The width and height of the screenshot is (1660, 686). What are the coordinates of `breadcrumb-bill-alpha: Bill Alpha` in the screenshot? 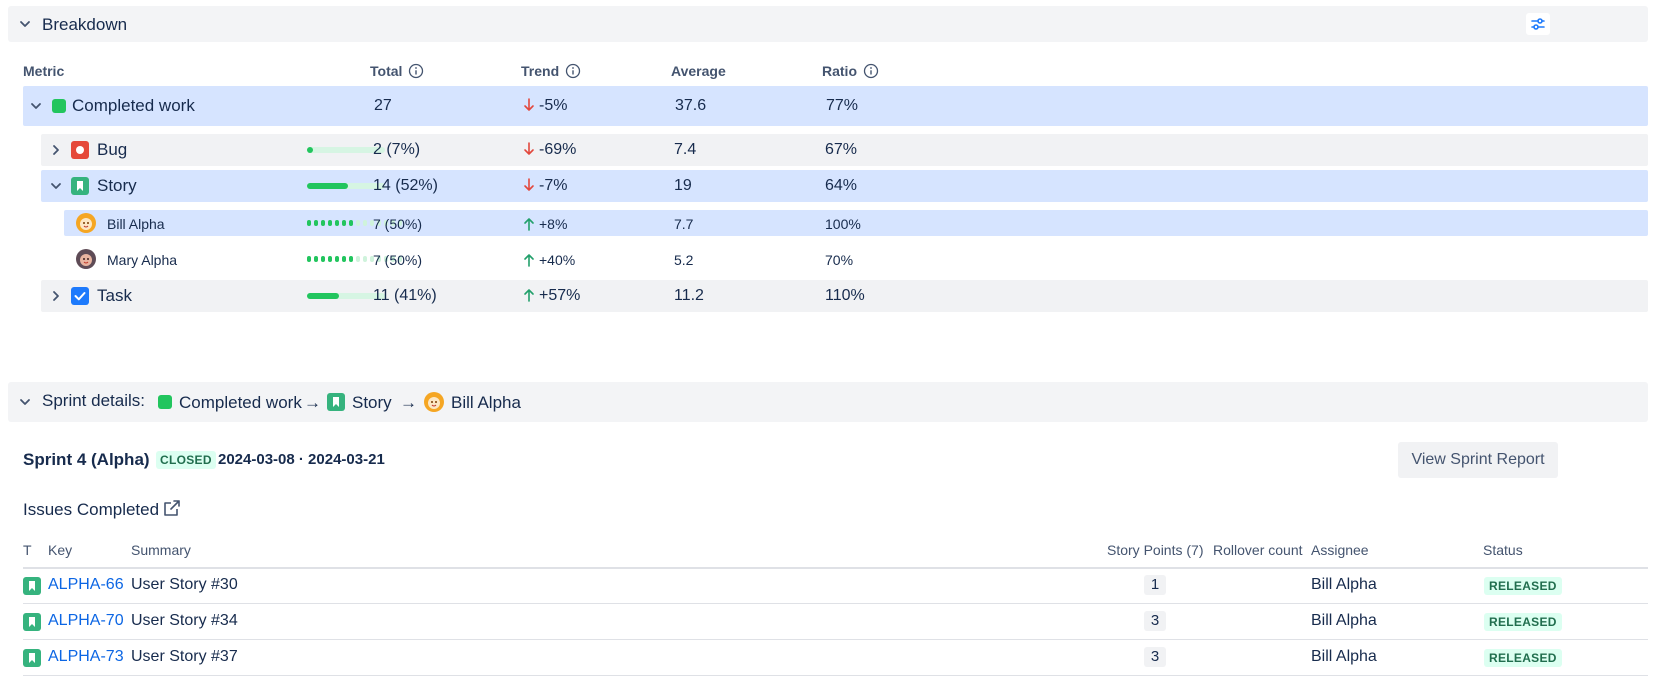 It's located at (486, 402).